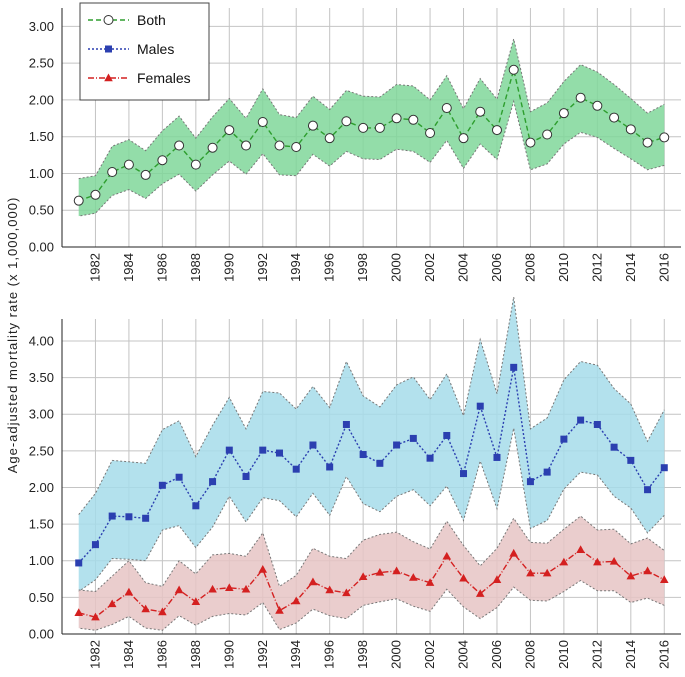 The width and height of the screenshot is (685, 677). Describe the element at coordinates (371, 583) in the screenshot. I see `series-line-females` at that location.